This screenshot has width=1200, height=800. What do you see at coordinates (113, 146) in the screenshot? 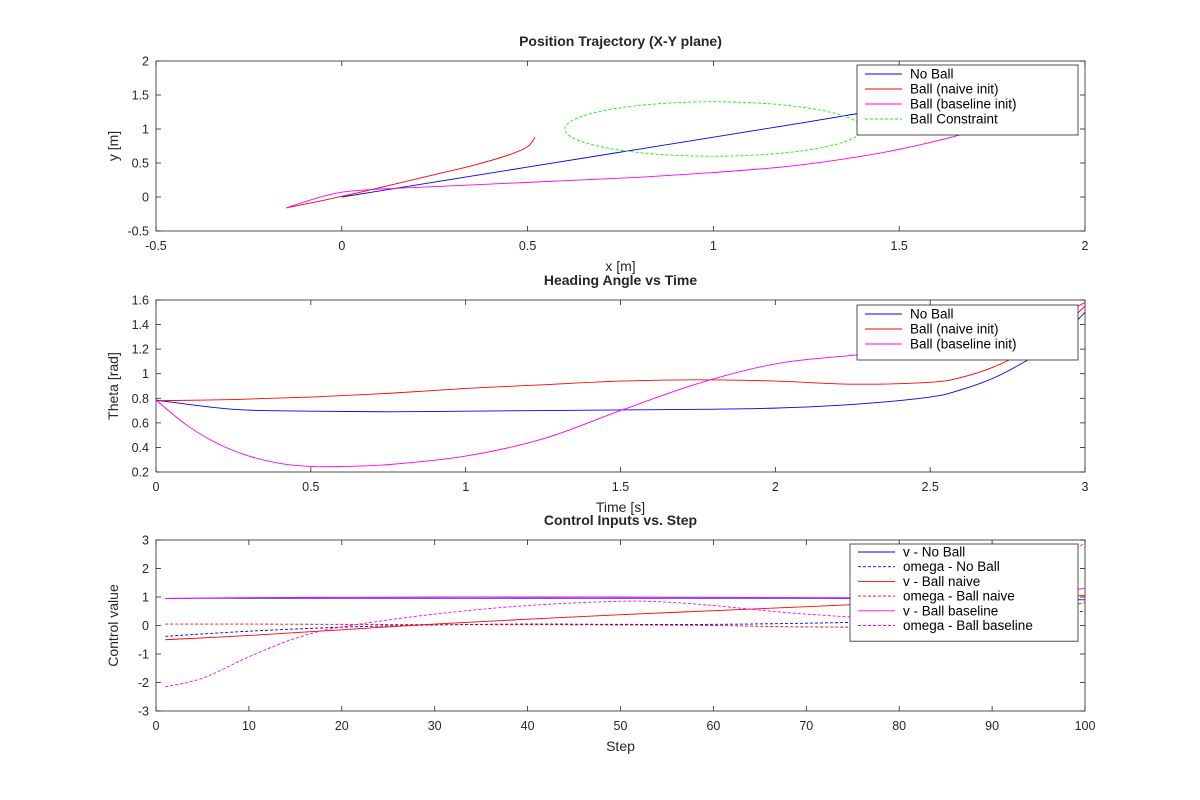
I see `y-axis-label: y [m]` at bounding box center [113, 146].